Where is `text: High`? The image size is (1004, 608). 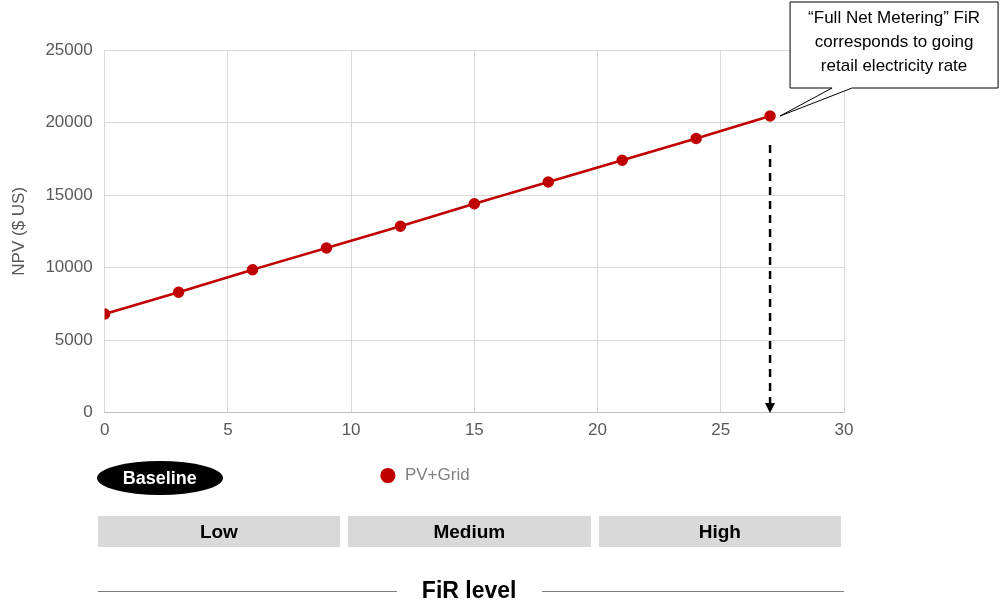
text: High is located at coordinates (719, 531).